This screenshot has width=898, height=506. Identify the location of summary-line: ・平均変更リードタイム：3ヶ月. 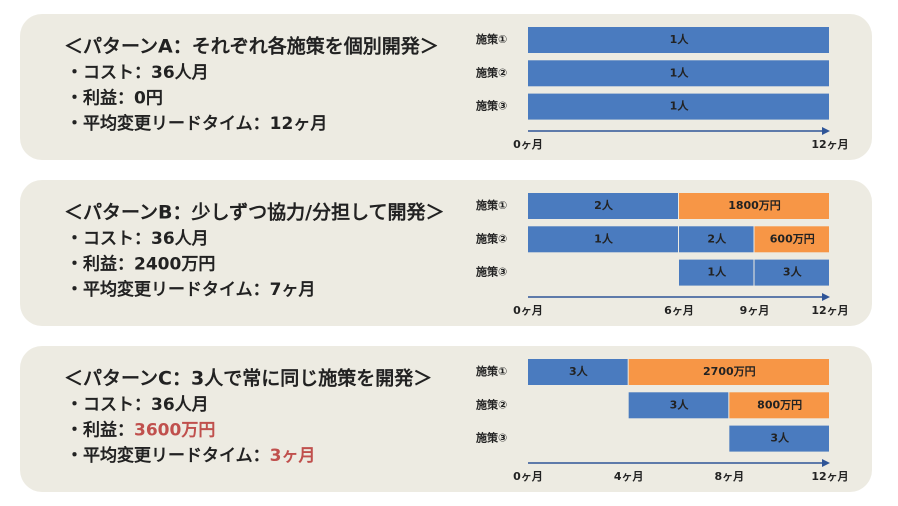
(191, 455).